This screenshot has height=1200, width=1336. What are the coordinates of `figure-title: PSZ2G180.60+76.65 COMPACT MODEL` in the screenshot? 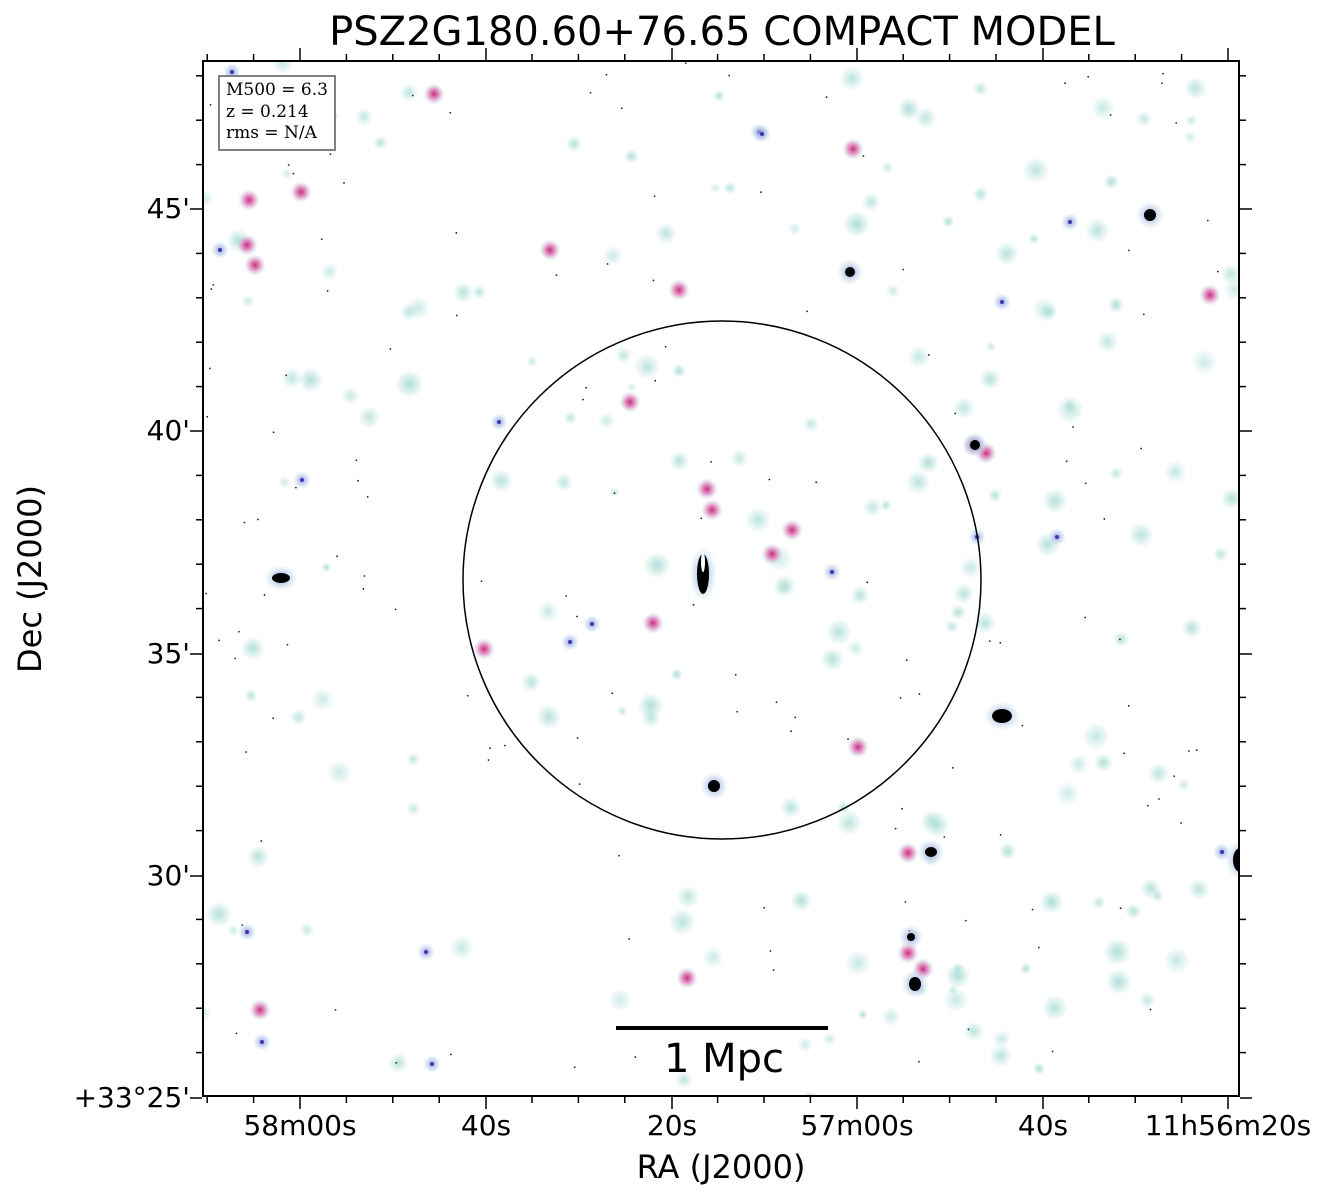 It's located at (722, 32).